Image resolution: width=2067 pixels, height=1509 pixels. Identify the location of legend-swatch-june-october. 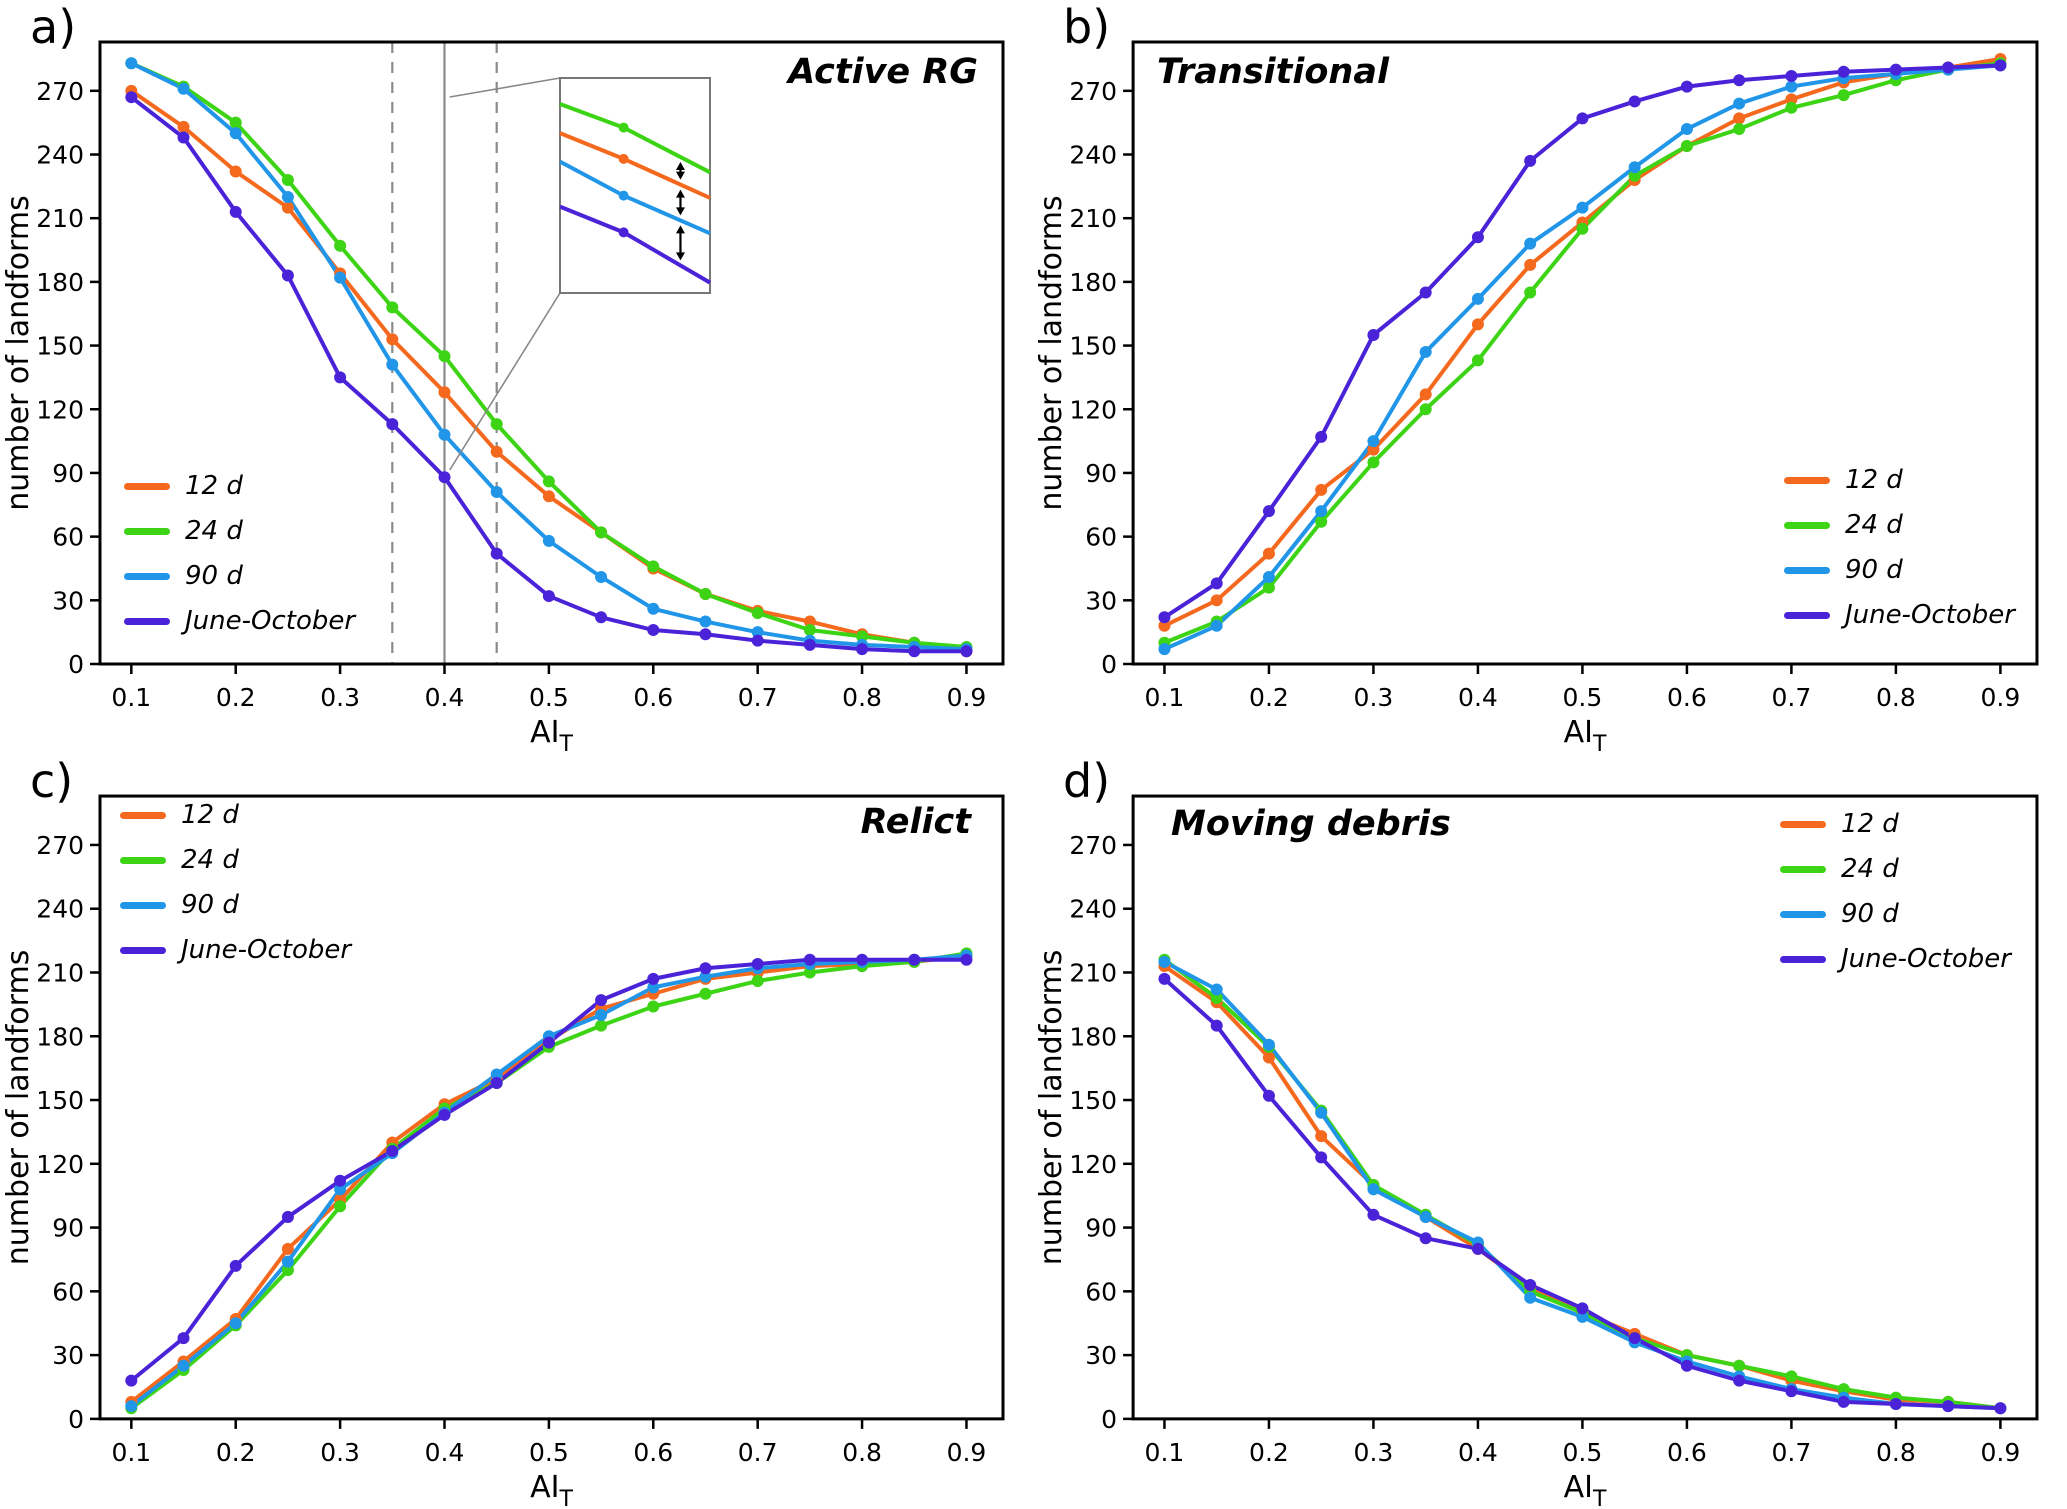
(1802, 959).